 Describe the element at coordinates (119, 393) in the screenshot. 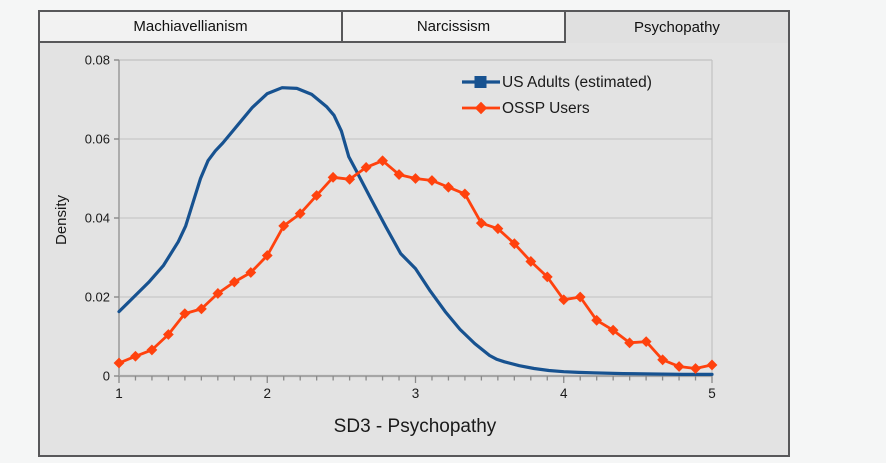

I see `x-tick-label: 1` at that location.